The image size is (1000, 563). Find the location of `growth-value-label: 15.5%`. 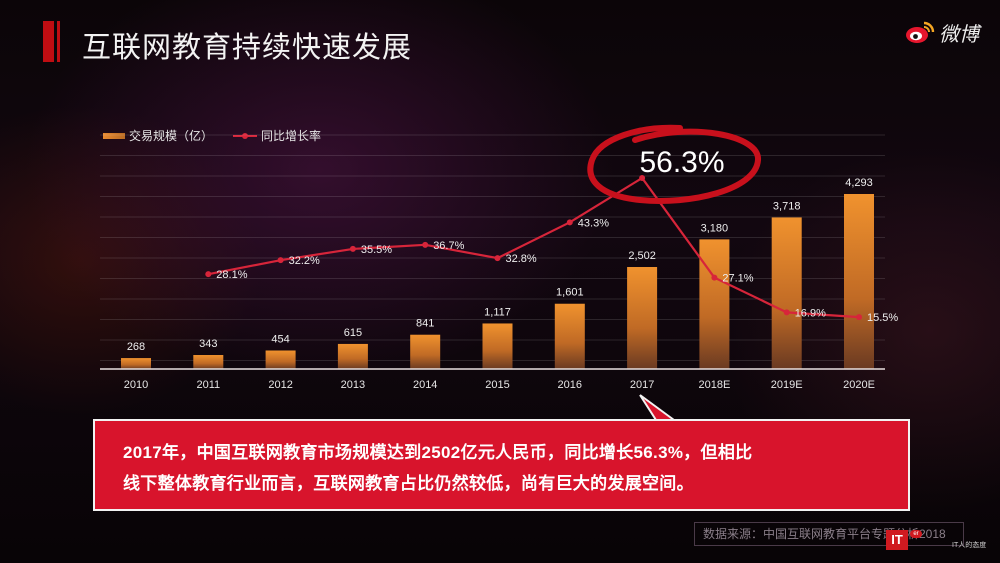

growth-value-label: 15.5% is located at coordinates (882, 318).